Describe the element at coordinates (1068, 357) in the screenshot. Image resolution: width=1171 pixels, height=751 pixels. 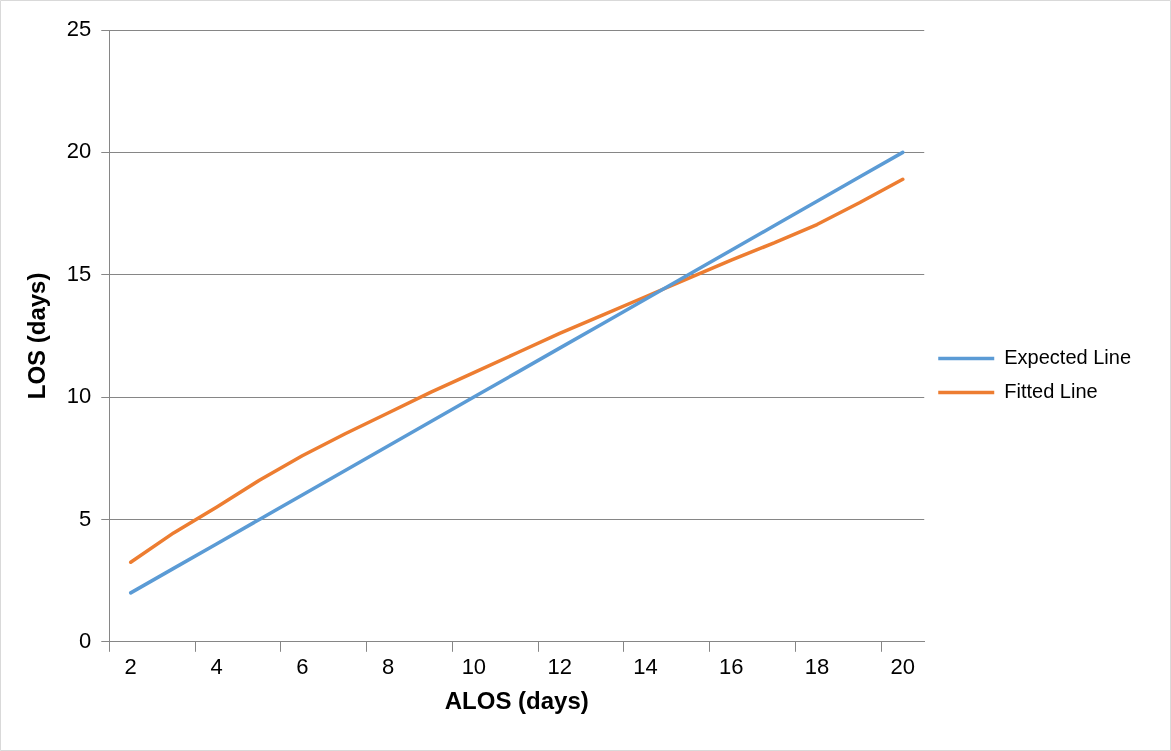
I see `legend-label: Expected Line` at that location.